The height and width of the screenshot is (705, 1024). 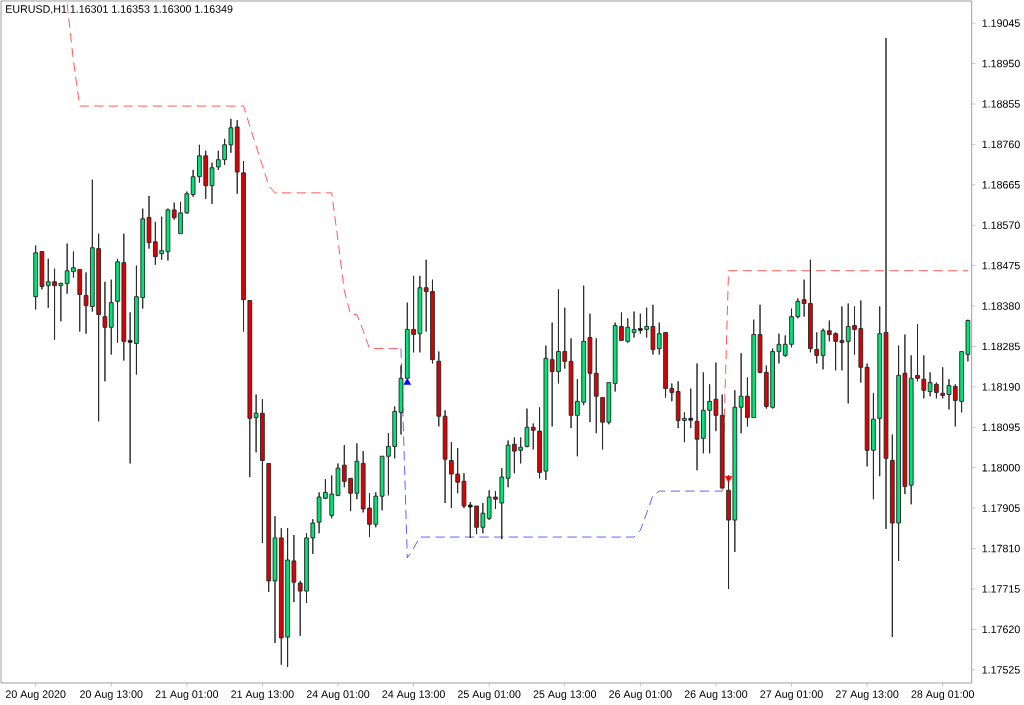 What do you see at coordinates (1001, 306) in the screenshot?
I see `y-tick-label: 1.18380` at bounding box center [1001, 306].